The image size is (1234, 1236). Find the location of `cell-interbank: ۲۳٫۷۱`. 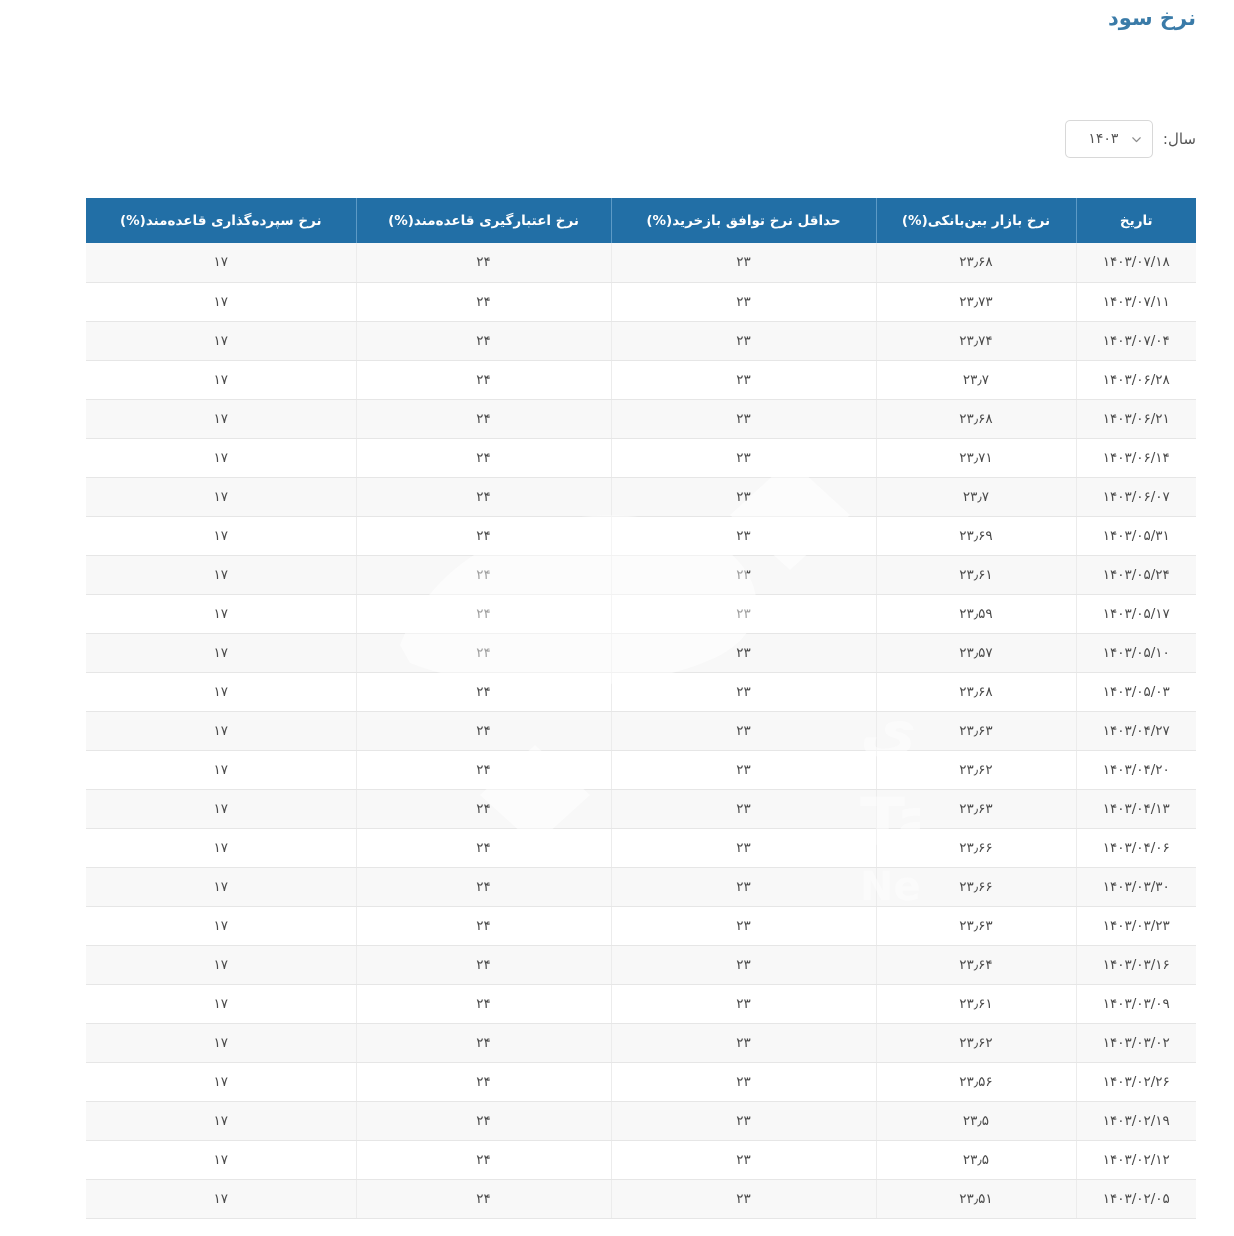

cell-interbank: ۲۳٫۷۱ is located at coordinates (975, 458).